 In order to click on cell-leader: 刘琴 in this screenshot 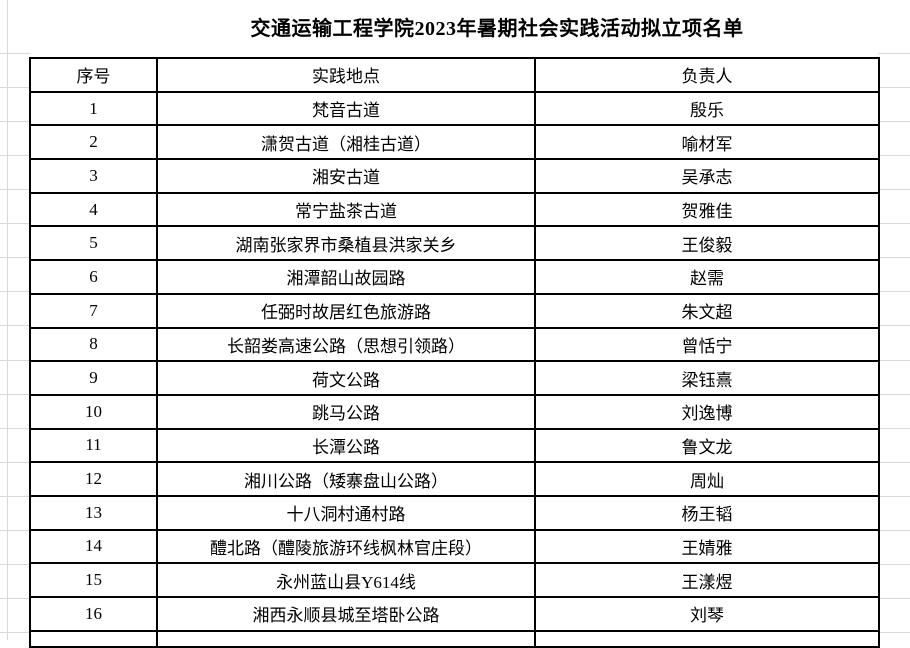, I will do `click(707, 614)`.